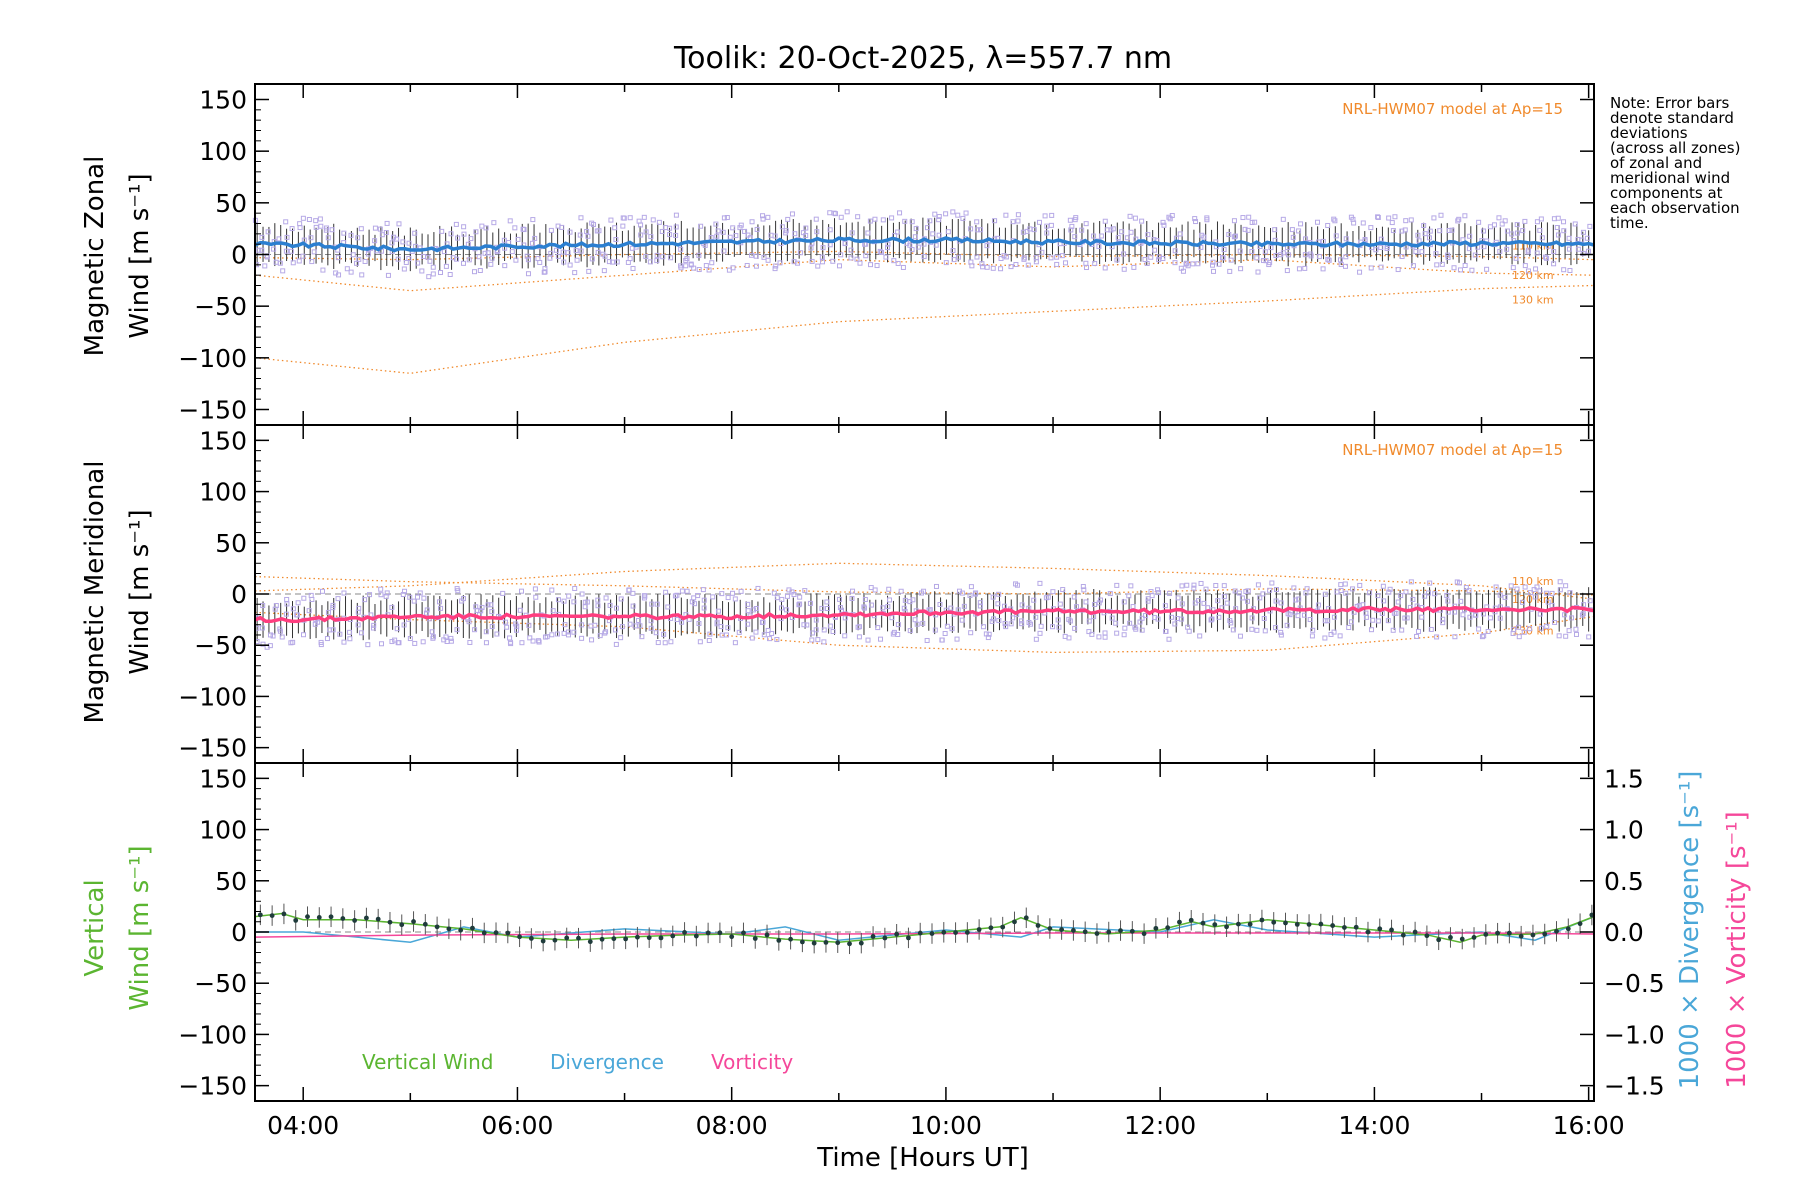 This screenshot has height=1200, width=1800. What do you see at coordinates (117, 927) in the screenshot?
I see `vertical-ylabel: Vertical Wind [m s⁻¹]` at bounding box center [117, 927].